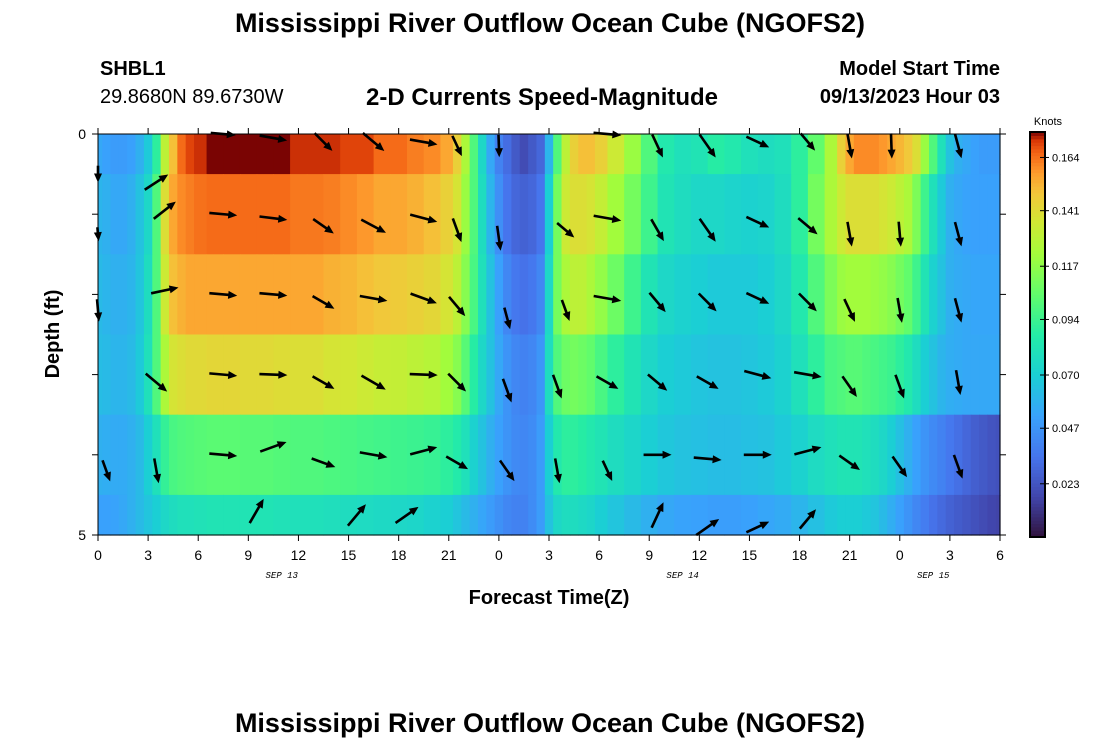 The height and width of the screenshot is (750, 1100). Describe the element at coordinates (399, 555) in the screenshot. I see `x-tick-label: 18` at that location.